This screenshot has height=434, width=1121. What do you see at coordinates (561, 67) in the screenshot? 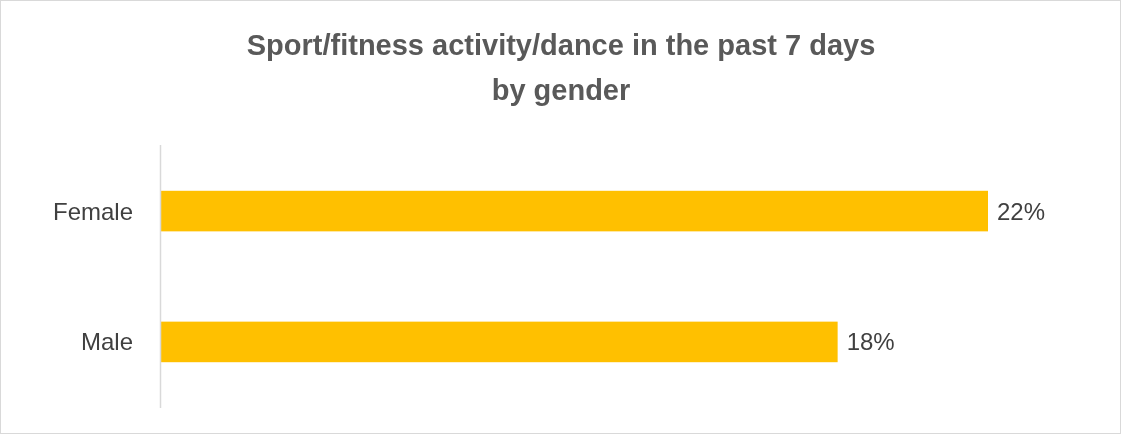
I see `chart-title: Sport/fitness activity/dance in the past 7 days by gender` at bounding box center [561, 67].